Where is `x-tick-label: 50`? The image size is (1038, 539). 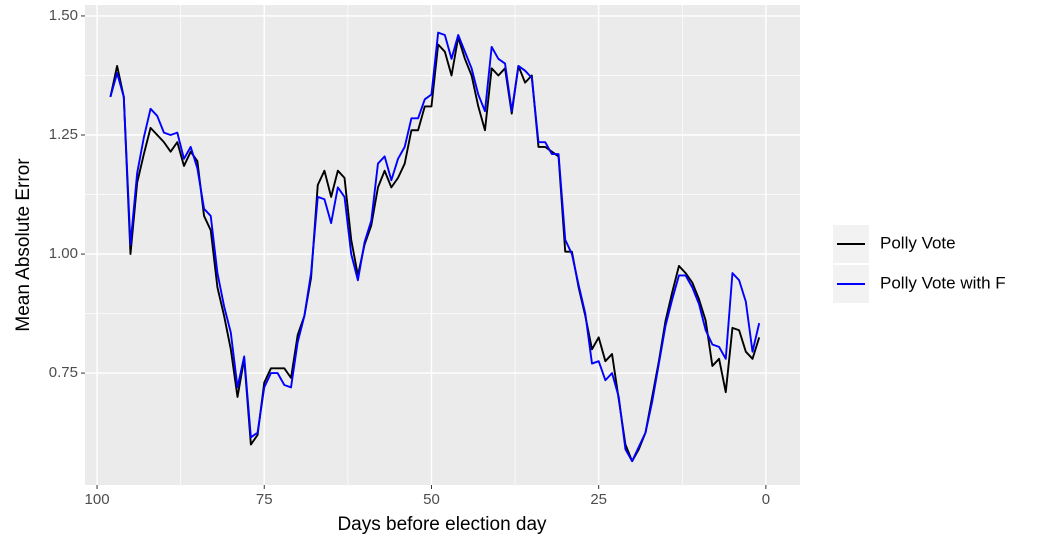
x-tick-label: 50 is located at coordinates (431, 499).